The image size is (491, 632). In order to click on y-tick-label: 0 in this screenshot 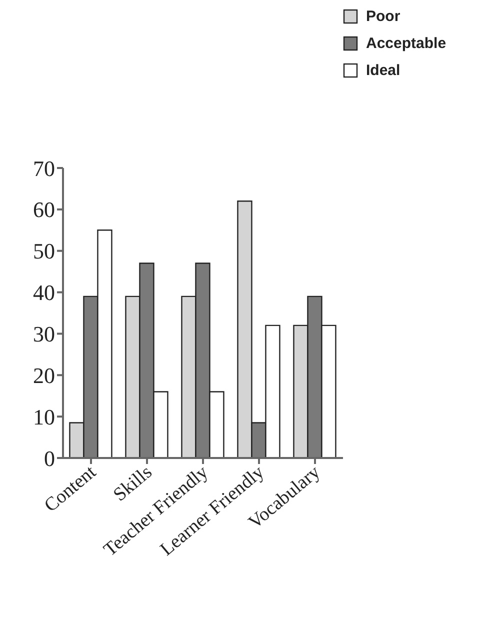, I will do `click(49, 458)`.